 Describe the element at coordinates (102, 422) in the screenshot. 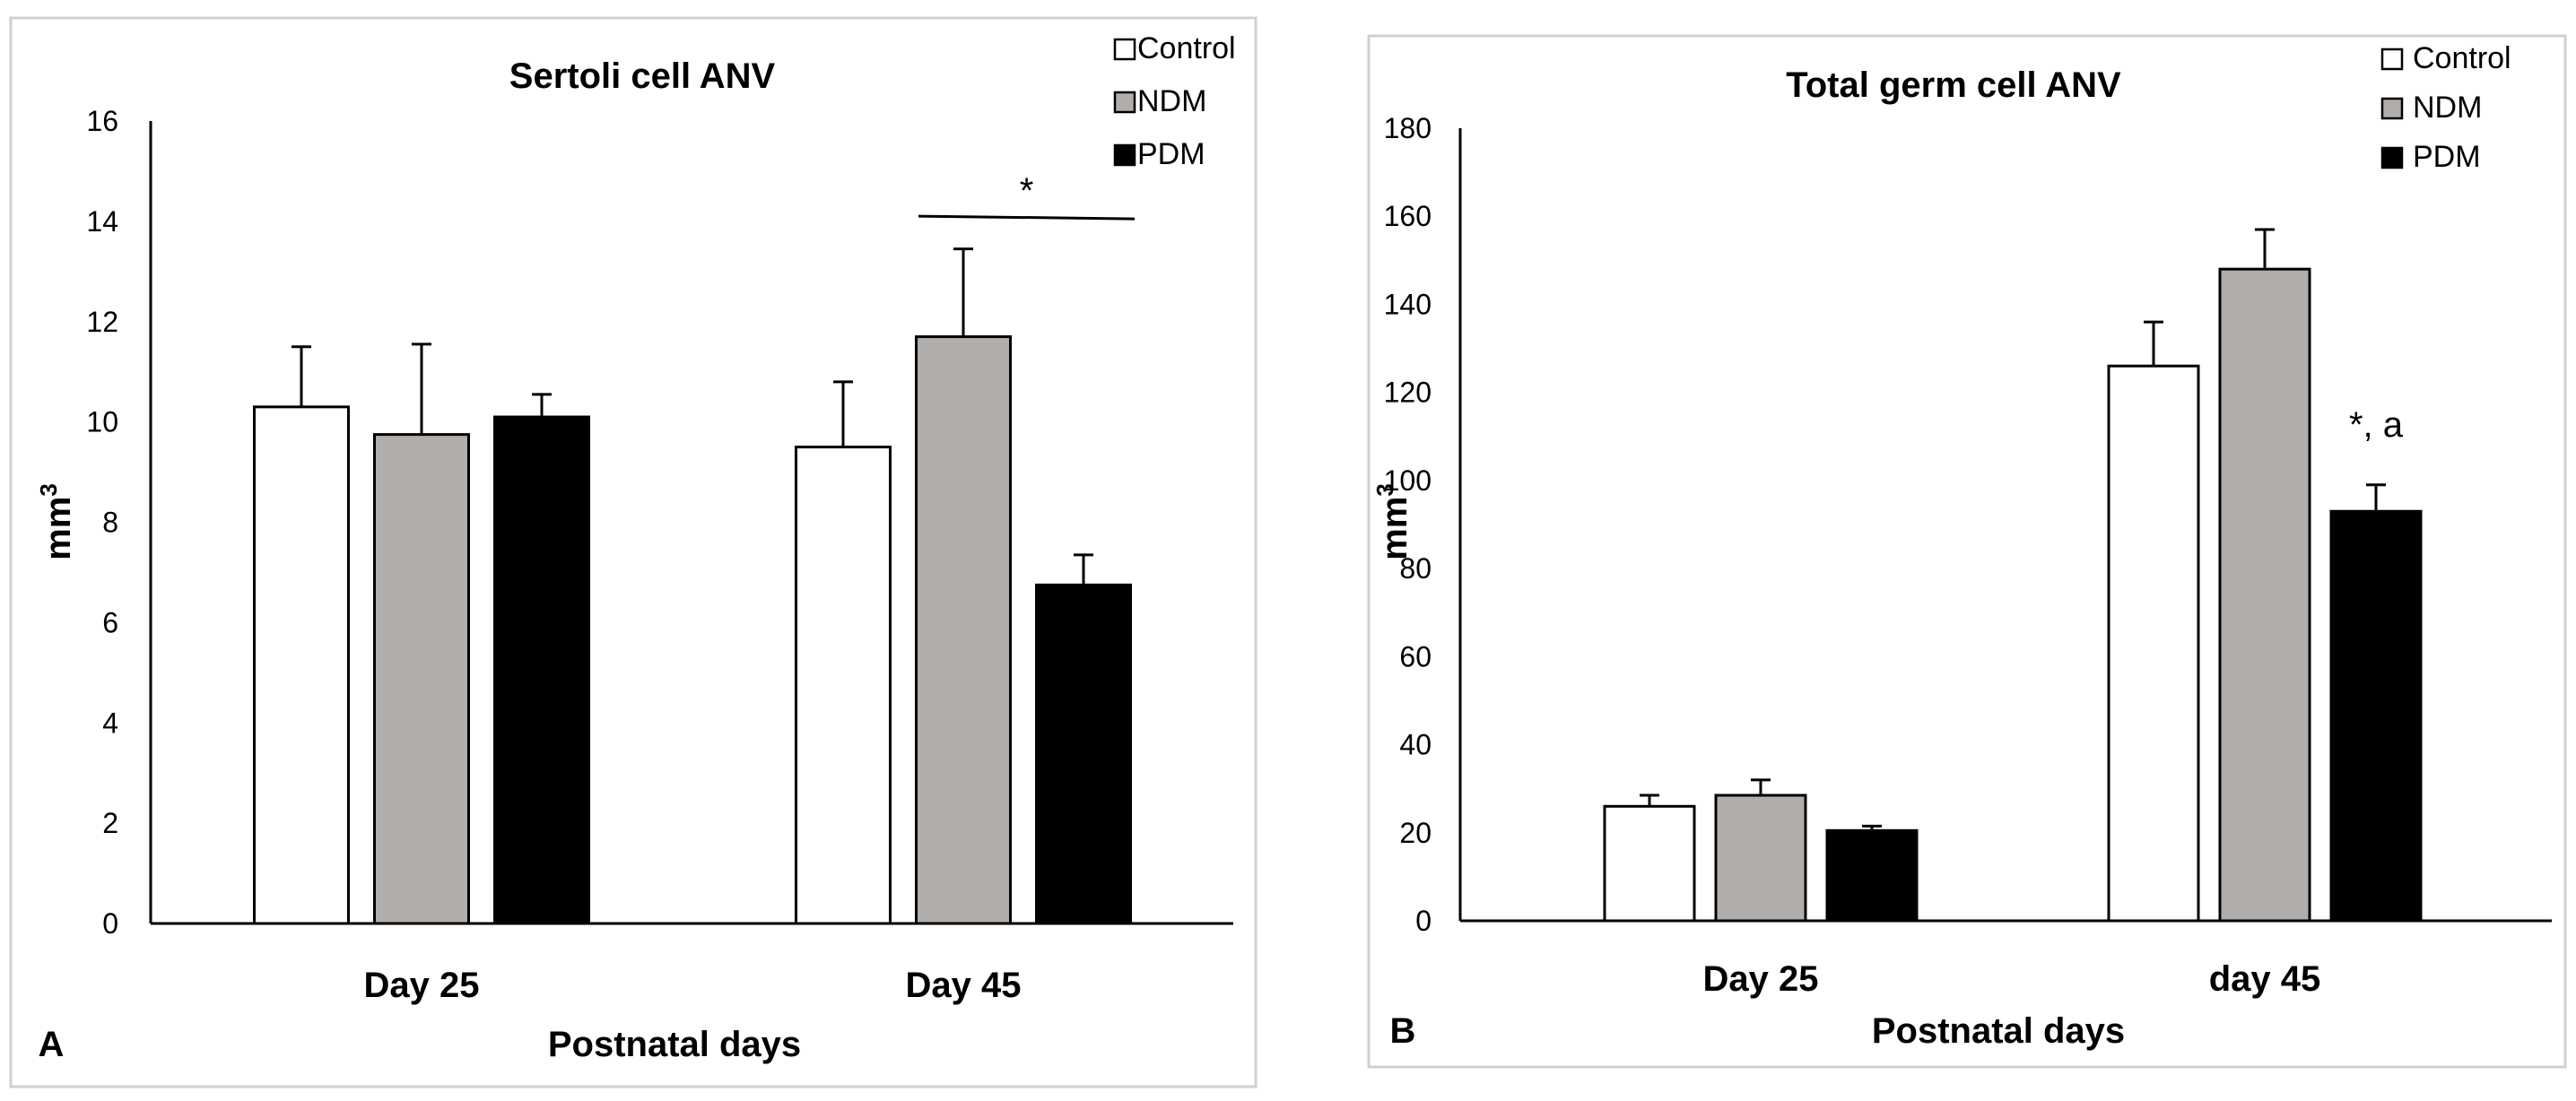

I see `y-tick-label: 10` at that location.